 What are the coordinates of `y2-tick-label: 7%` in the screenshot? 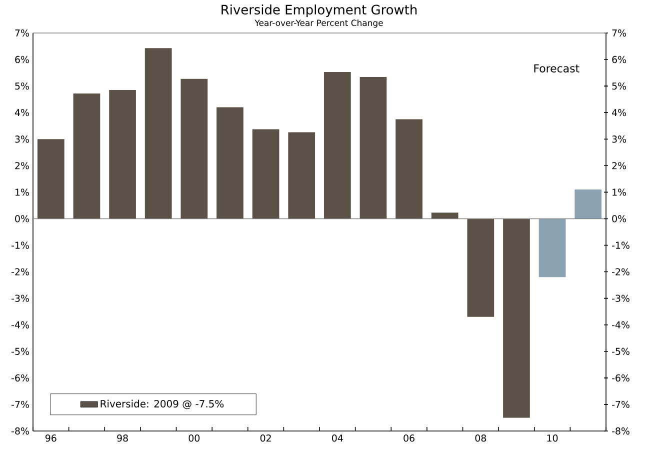 It's located at (22, 33).